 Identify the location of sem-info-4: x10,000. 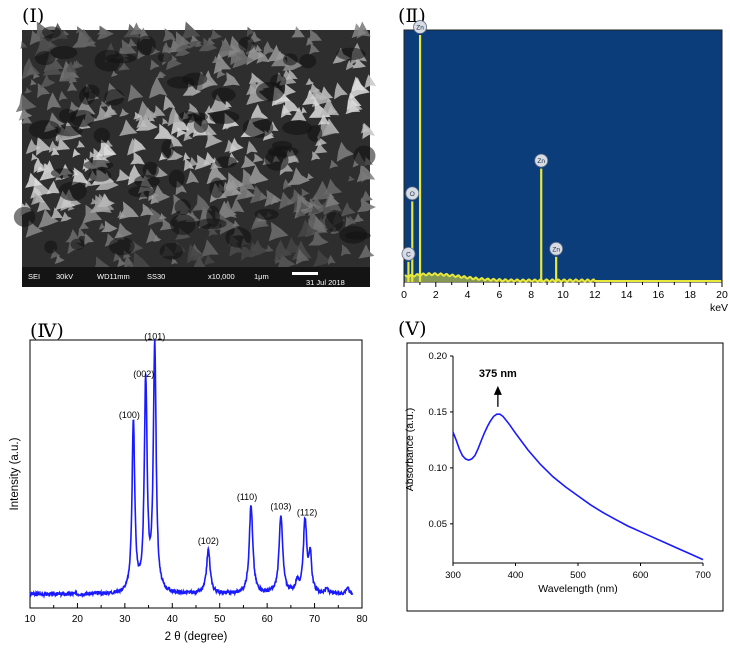
(221, 276).